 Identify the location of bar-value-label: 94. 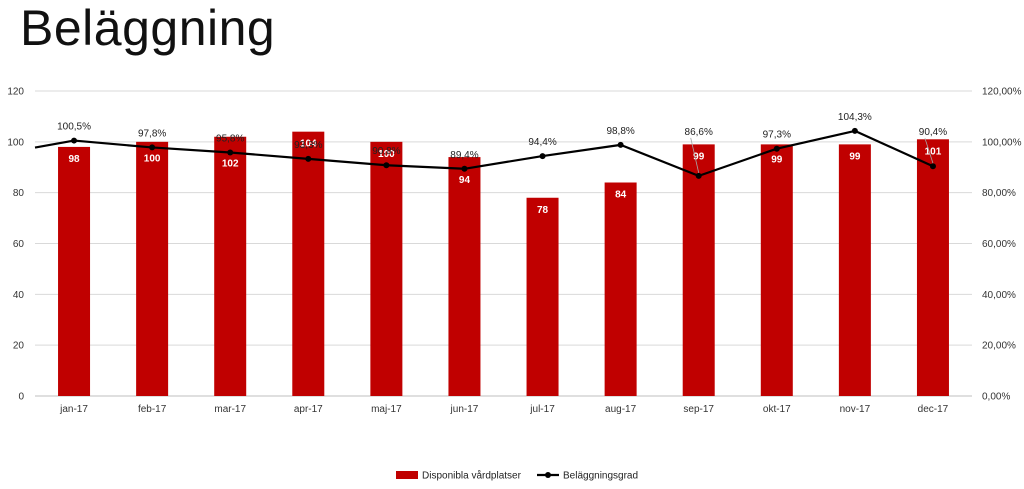
(465, 180).